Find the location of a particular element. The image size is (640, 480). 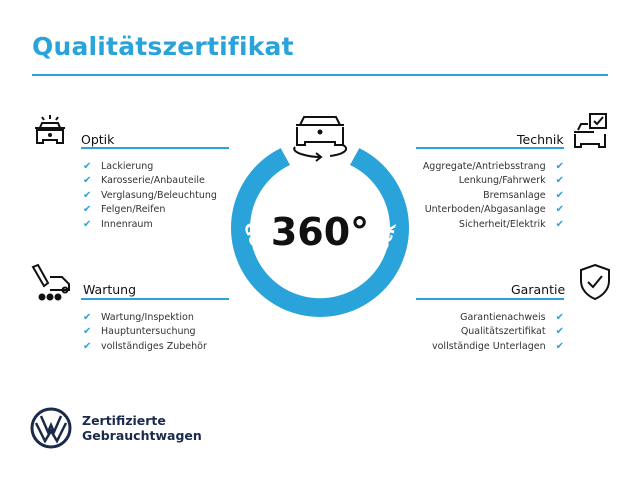

list-item: Lenkung/Fahrwerk ✔ is located at coordinates (493, 181).